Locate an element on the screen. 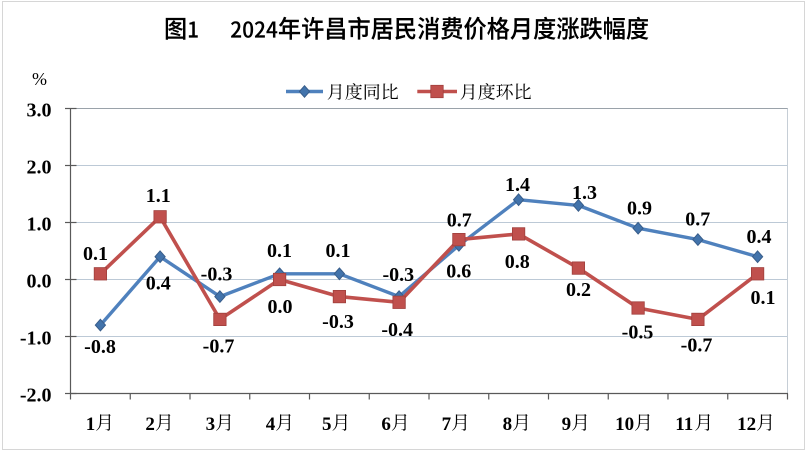 The image size is (810, 457). svg-text: -2.0 is located at coordinates (36, 396).